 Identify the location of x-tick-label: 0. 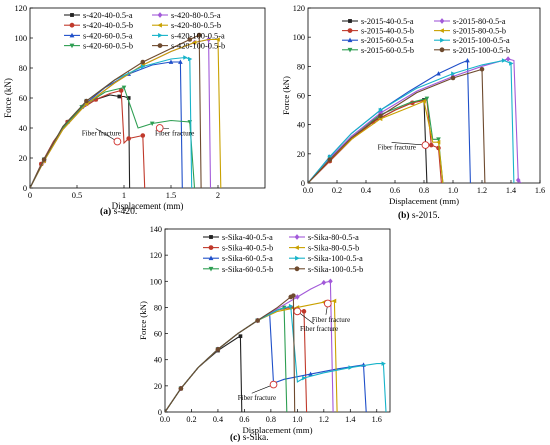
(30, 195).